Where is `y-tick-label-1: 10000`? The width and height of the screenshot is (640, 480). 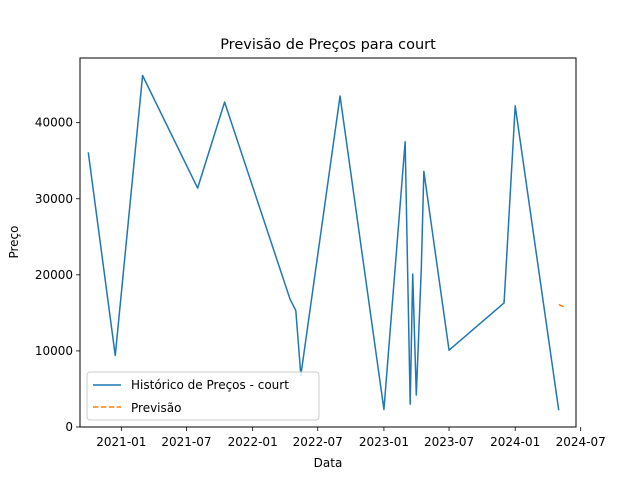
y-tick-label-1: 10000 is located at coordinates (54, 351).